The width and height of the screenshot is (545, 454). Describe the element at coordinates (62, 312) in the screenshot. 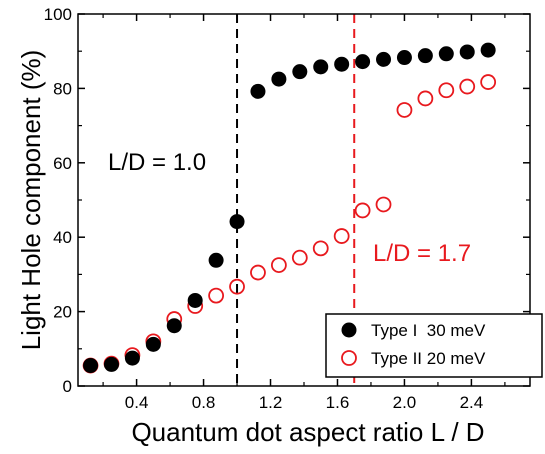

I see `y-tick-label: 20` at that location.